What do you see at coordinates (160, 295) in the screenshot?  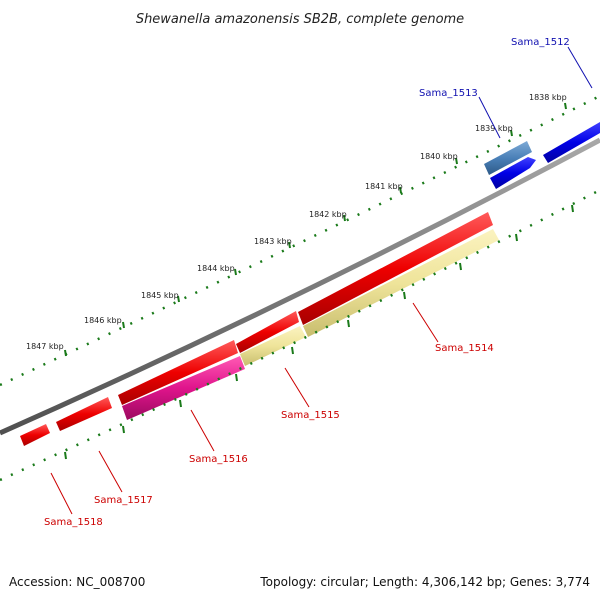 I see `kbp-label-1845: 1845 kbp` at bounding box center [160, 295].